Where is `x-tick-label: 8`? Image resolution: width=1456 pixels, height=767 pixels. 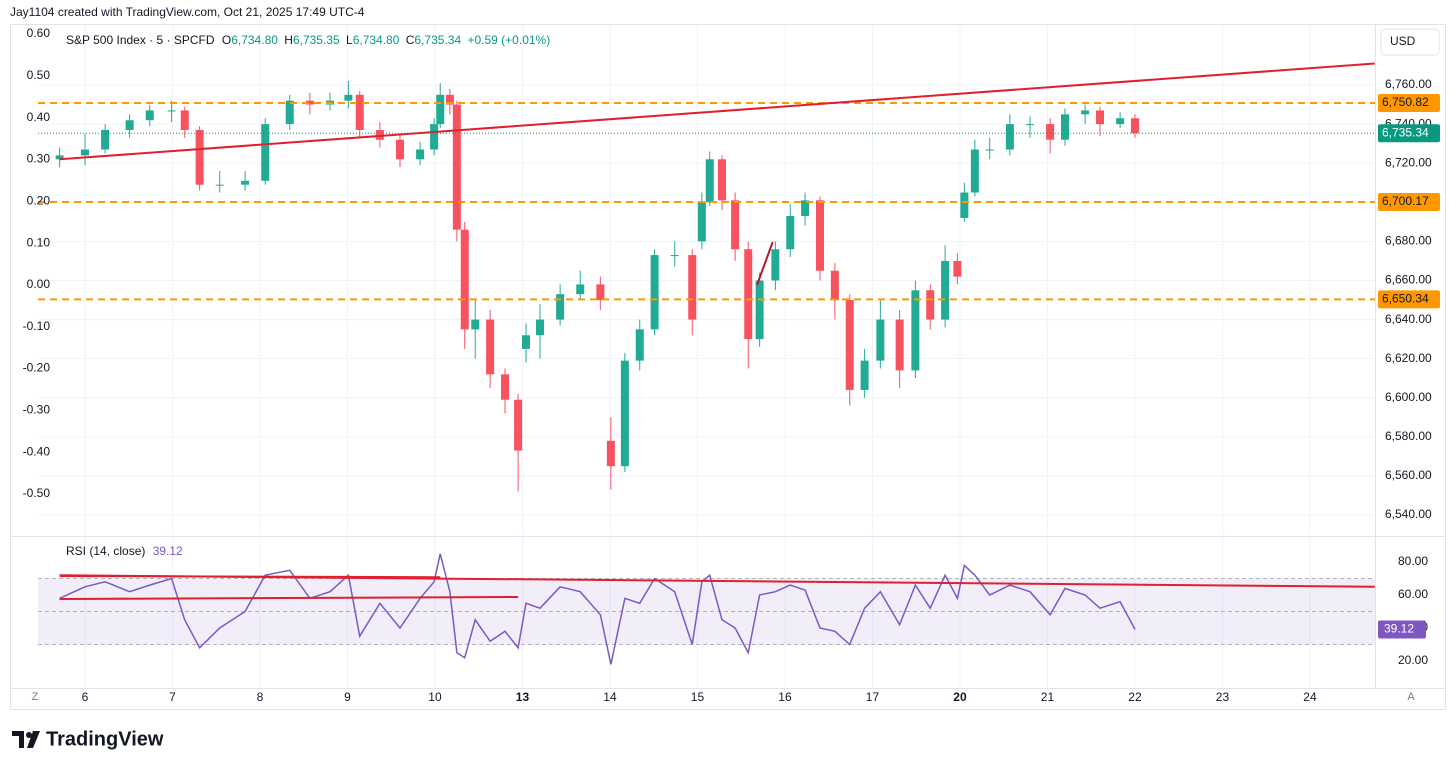
x-tick-label: 8 is located at coordinates (260, 697).